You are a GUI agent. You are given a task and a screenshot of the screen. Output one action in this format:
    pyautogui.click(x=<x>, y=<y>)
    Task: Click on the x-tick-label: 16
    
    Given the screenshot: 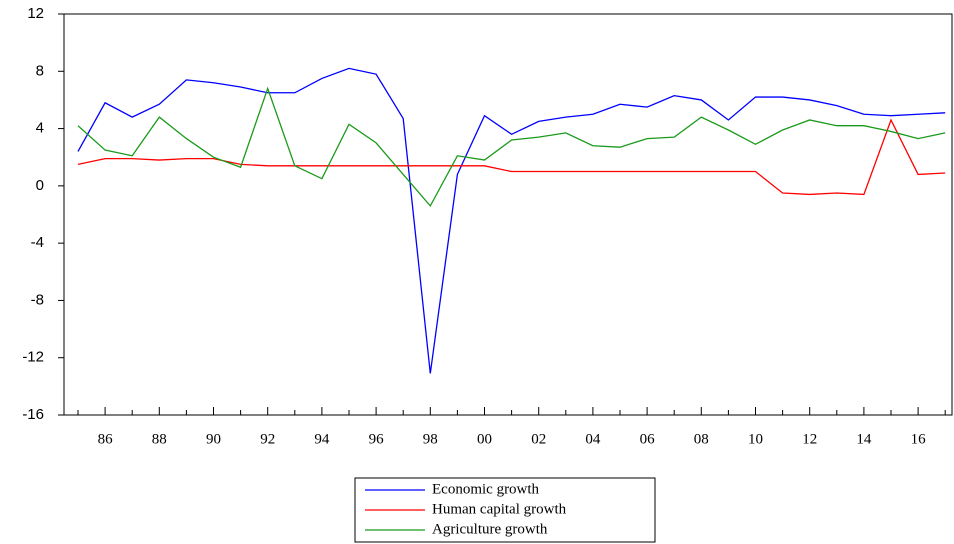 What is the action you would take?
    pyautogui.click(x=919, y=439)
    